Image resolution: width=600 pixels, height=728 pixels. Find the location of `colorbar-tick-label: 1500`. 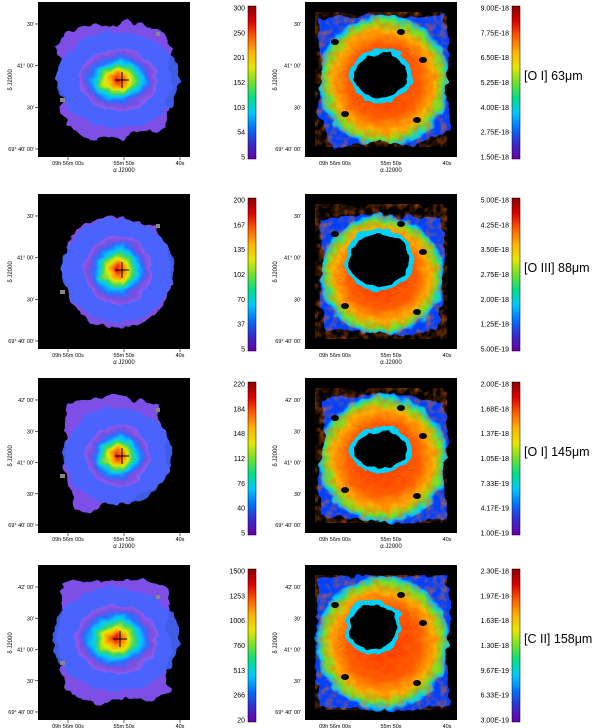

colorbar-tick-label: 1500 is located at coordinates (237, 572).